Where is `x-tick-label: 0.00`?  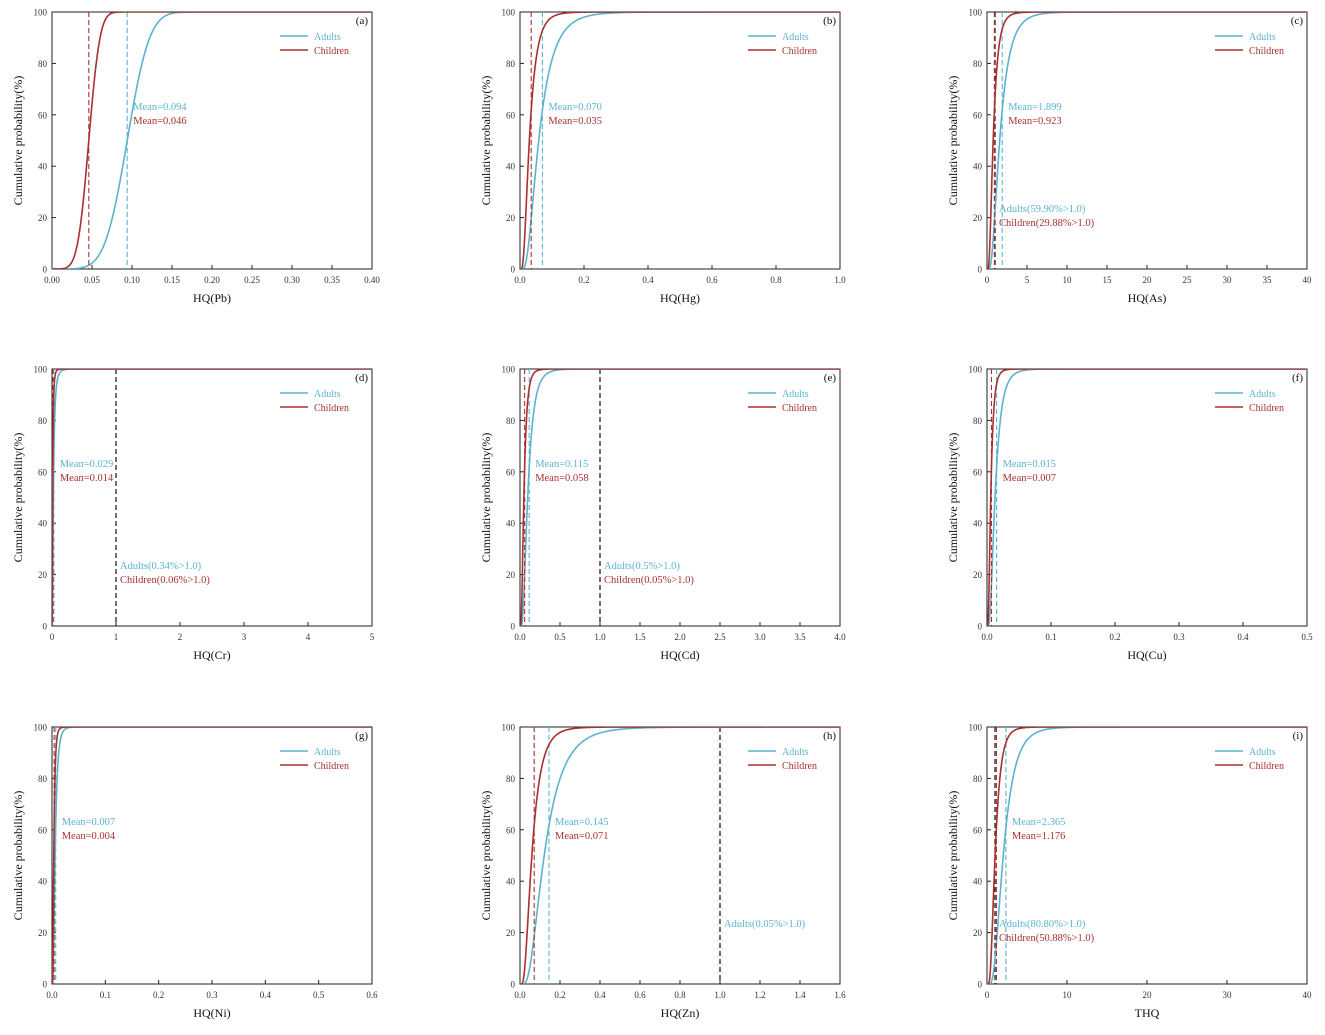 x-tick-label: 0.00 is located at coordinates (52, 280).